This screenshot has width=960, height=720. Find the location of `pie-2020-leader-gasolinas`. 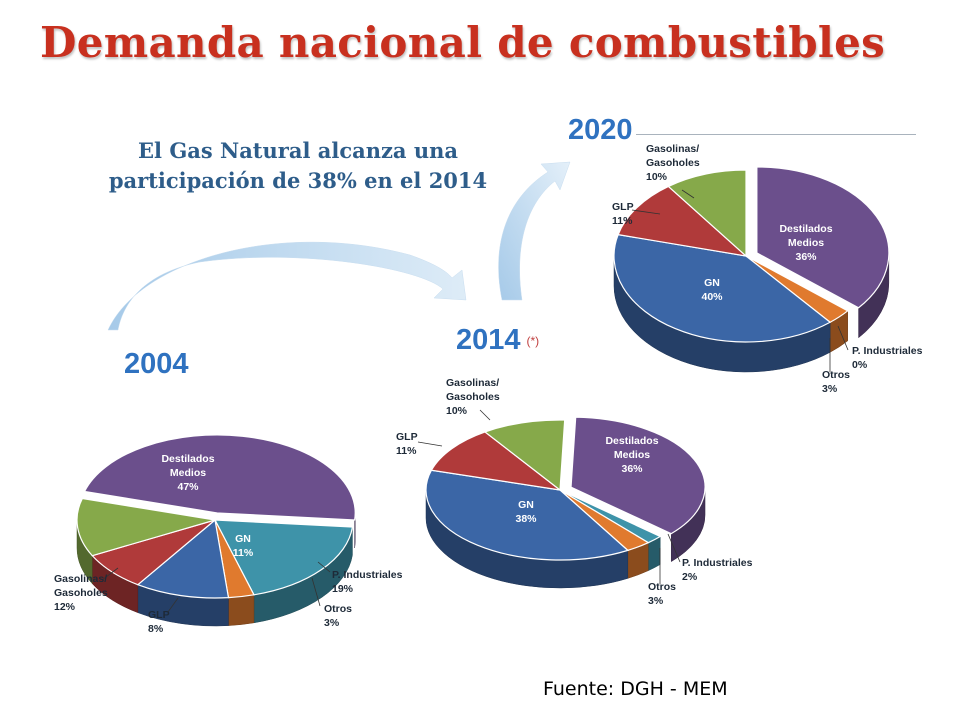

pie-2020-leader-gasolinas is located at coordinates (688, 194).